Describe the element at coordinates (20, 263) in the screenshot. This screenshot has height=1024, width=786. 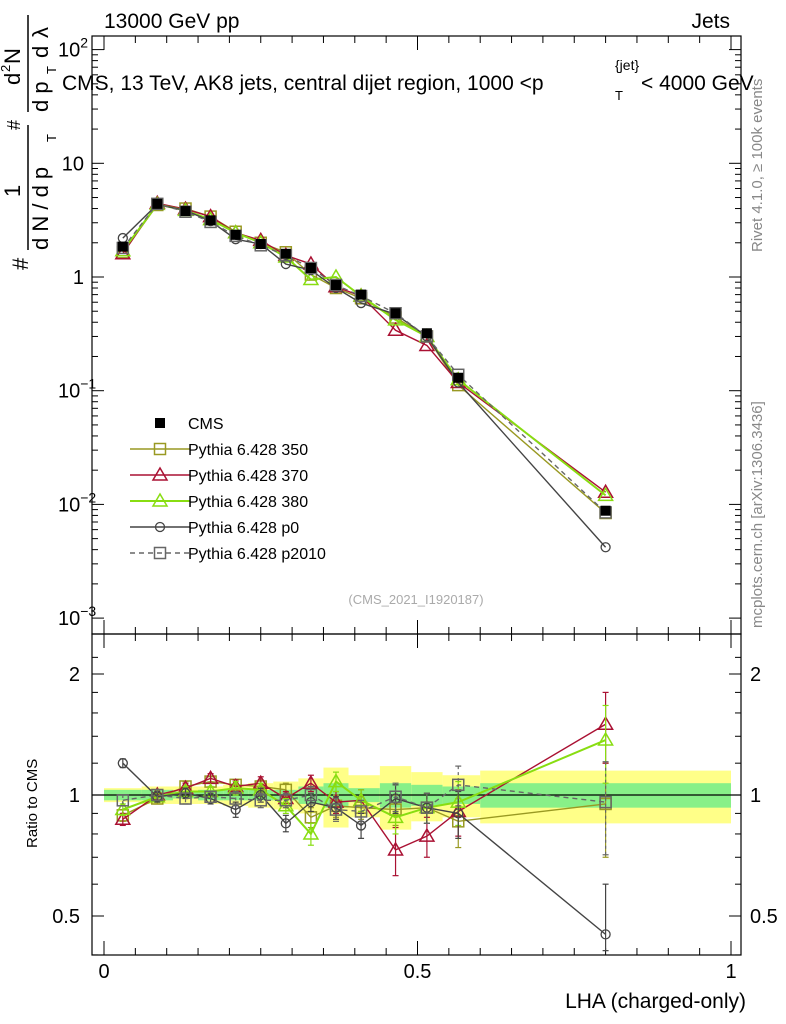
I see `ylabel-prefix: #` at that location.